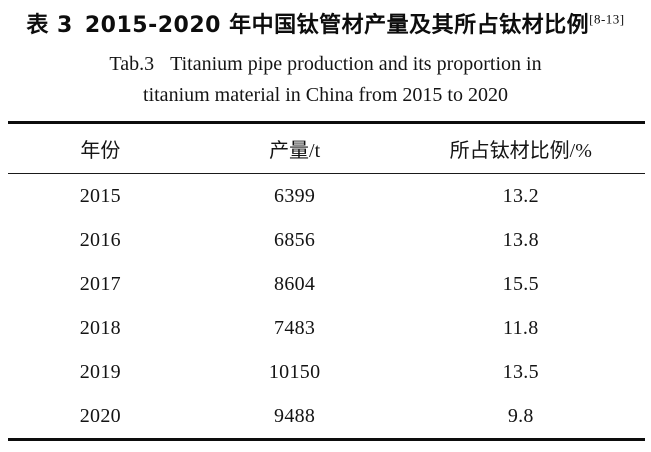 Image resolution: width=651 pixels, height=452 pixels. I want to click on cell-proportion: 11.8, so click(521, 327).